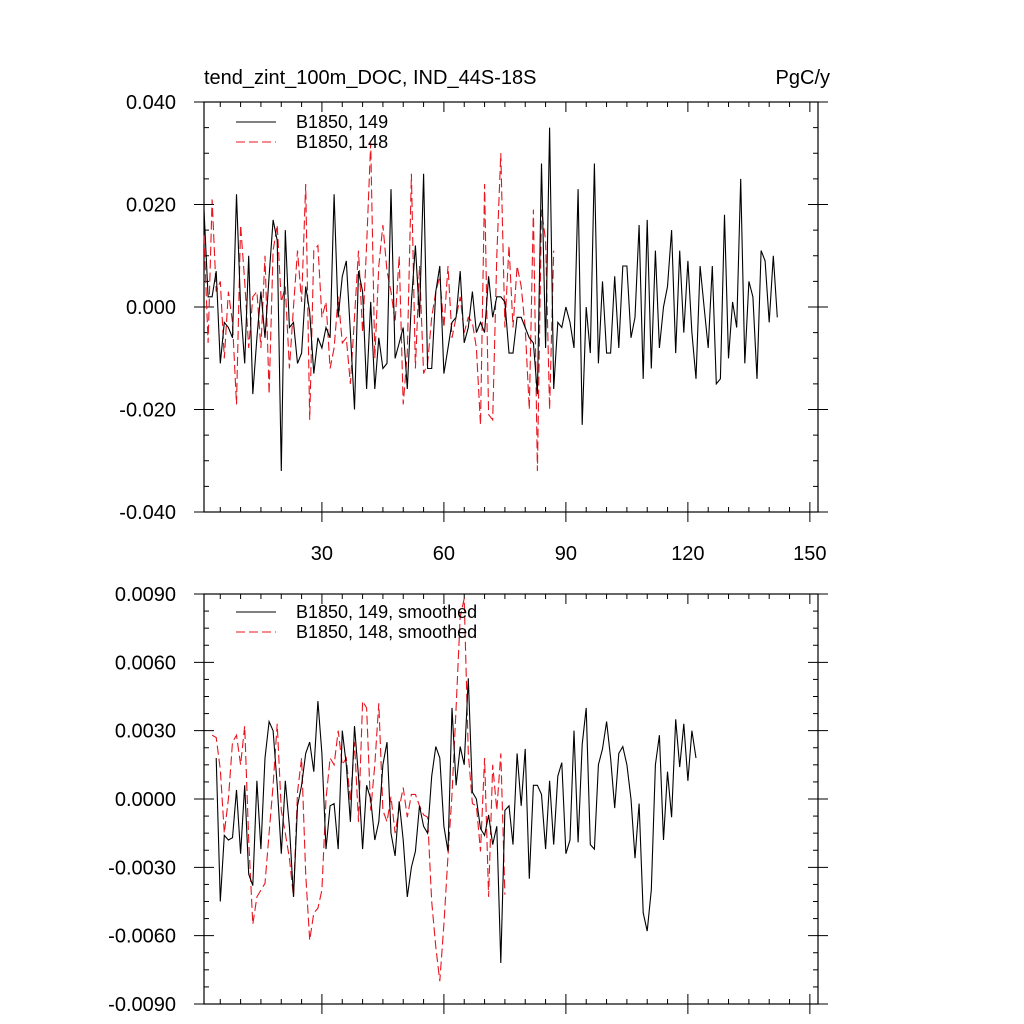 Image resolution: width=1024 pixels, height=1024 pixels. What do you see at coordinates (151, 103) in the screenshot?
I see `y-tick-label: 0.040` at bounding box center [151, 103].